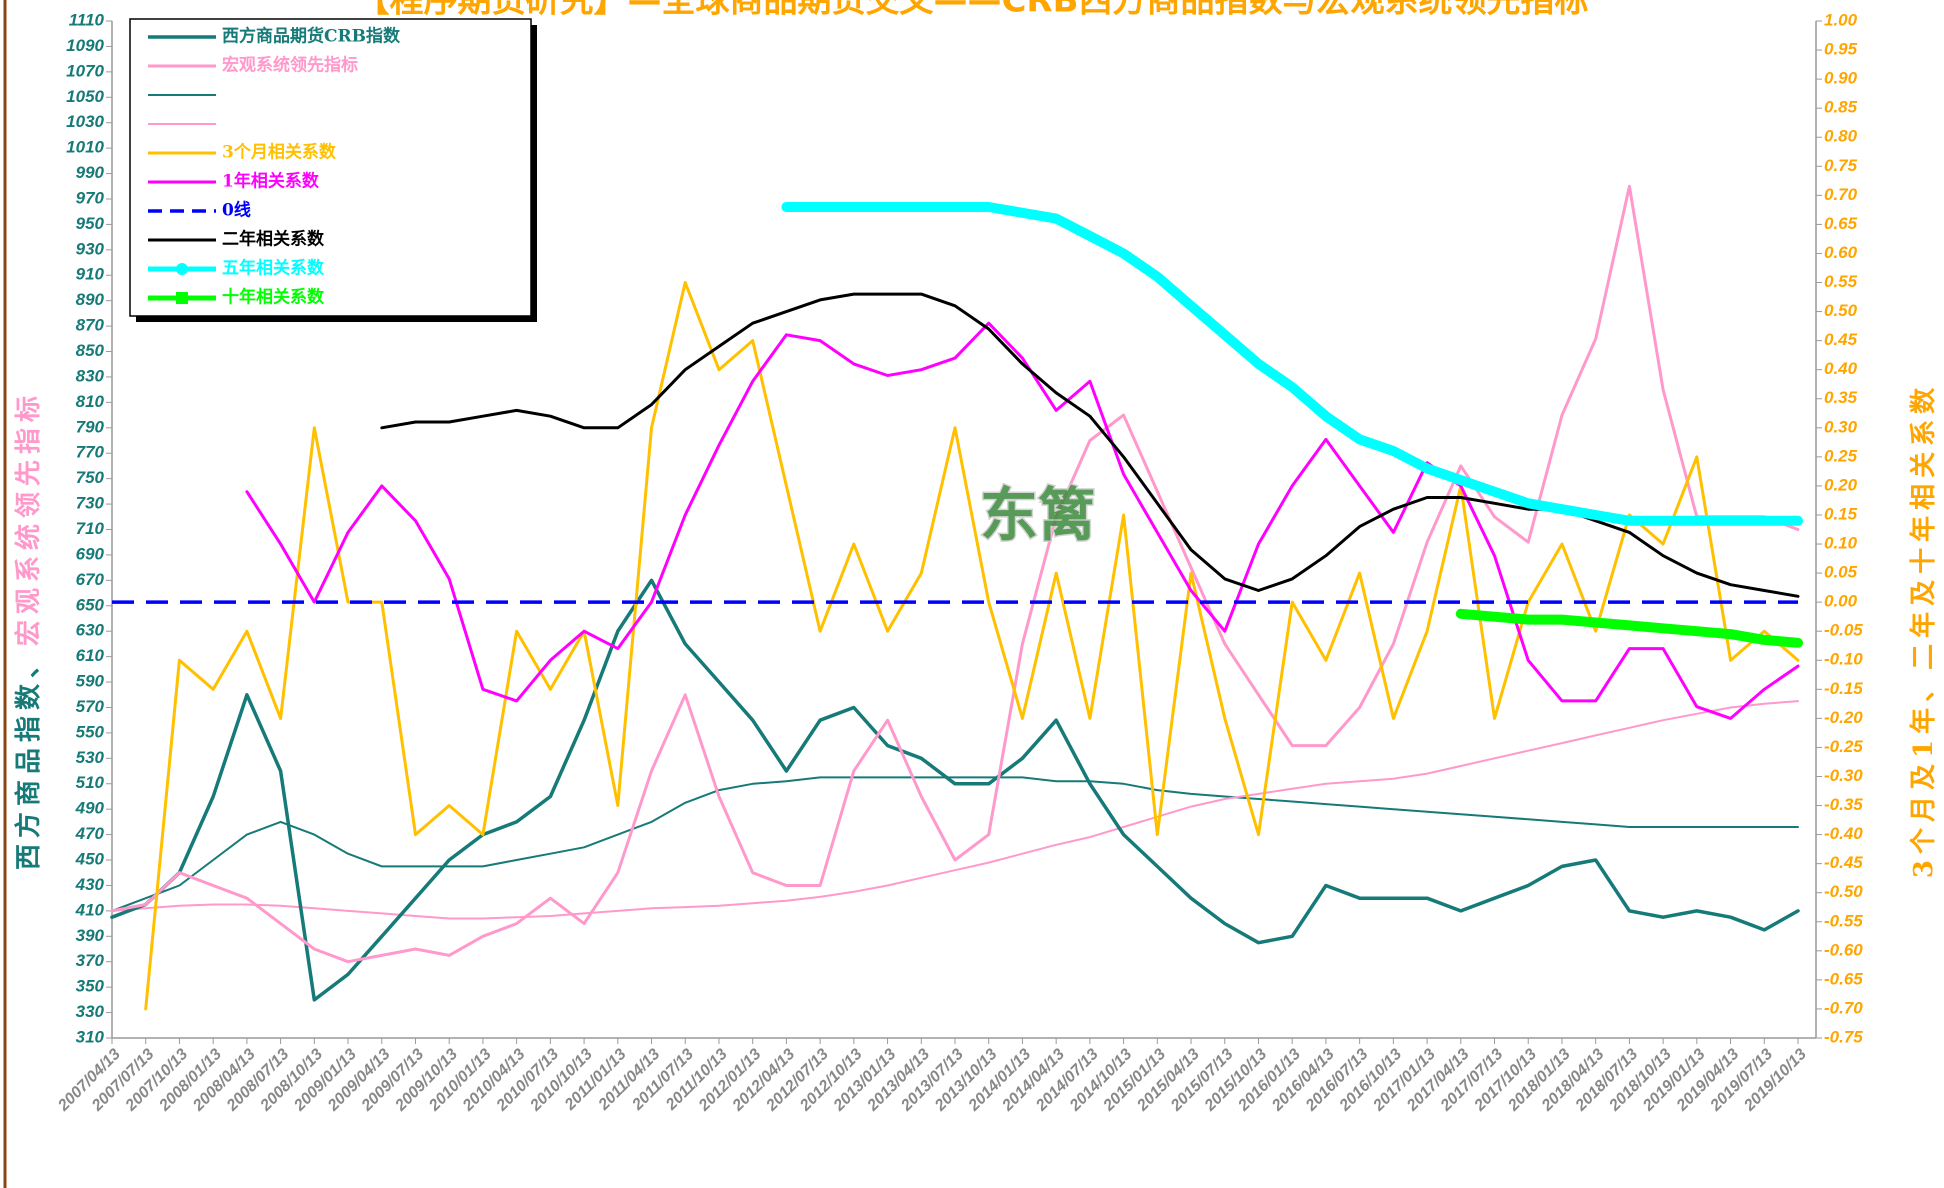 The image size is (1944, 1188). Describe the element at coordinates (1841, 252) in the screenshot. I see `y2-tick-label: 0.60` at that location.